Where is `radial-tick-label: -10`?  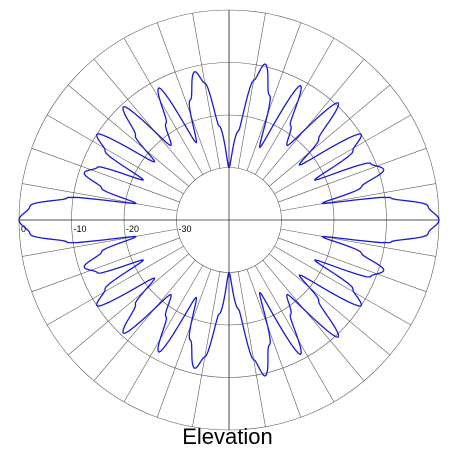
radial-tick-label: -10 is located at coordinates (80, 229).